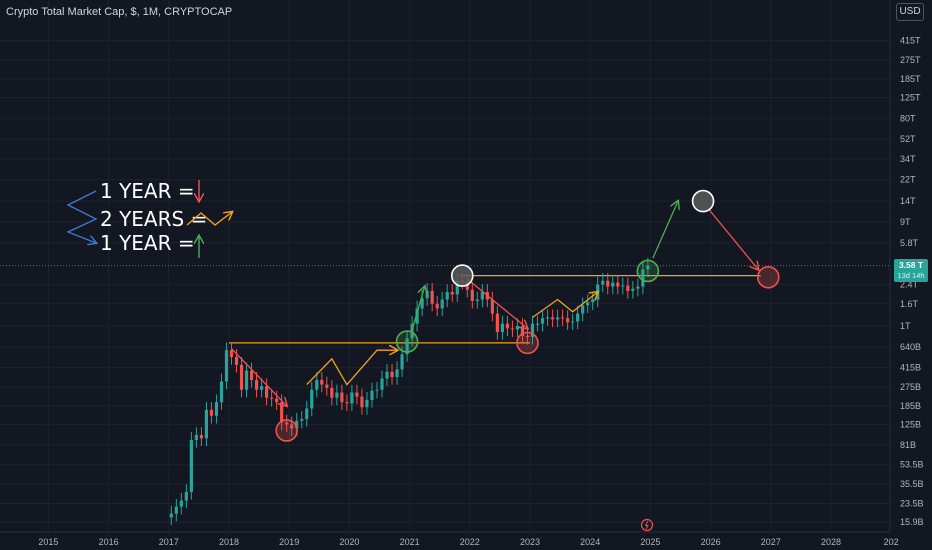 The height and width of the screenshot is (550, 932). Describe the element at coordinates (496, 303) in the screenshot. I see `red-down-arrow` at that location.